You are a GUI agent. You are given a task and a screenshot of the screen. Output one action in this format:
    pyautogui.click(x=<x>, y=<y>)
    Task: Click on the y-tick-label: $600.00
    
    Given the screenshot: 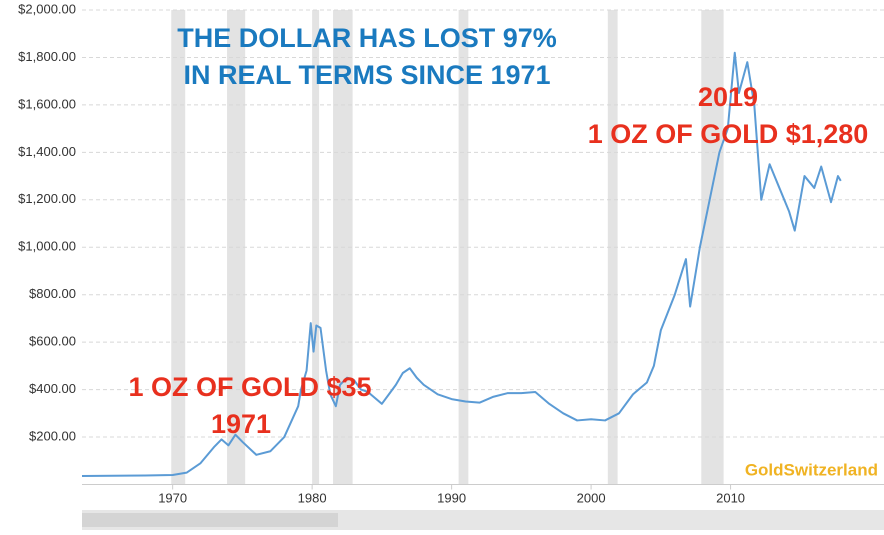 What is the action you would take?
    pyautogui.click(x=52, y=341)
    